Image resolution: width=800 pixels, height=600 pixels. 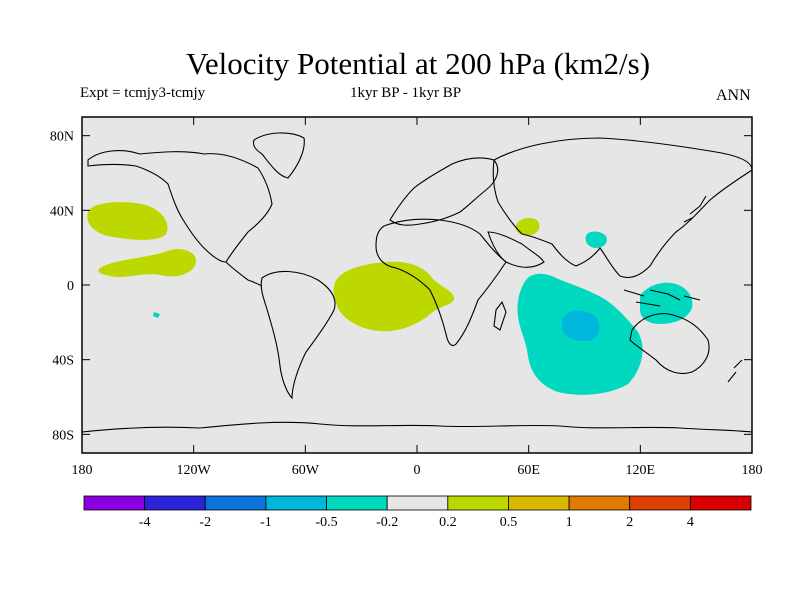 What do you see at coordinates (278, 155) in the screenshot?
I see `coast-greenland` at bounding box center [278, 155].